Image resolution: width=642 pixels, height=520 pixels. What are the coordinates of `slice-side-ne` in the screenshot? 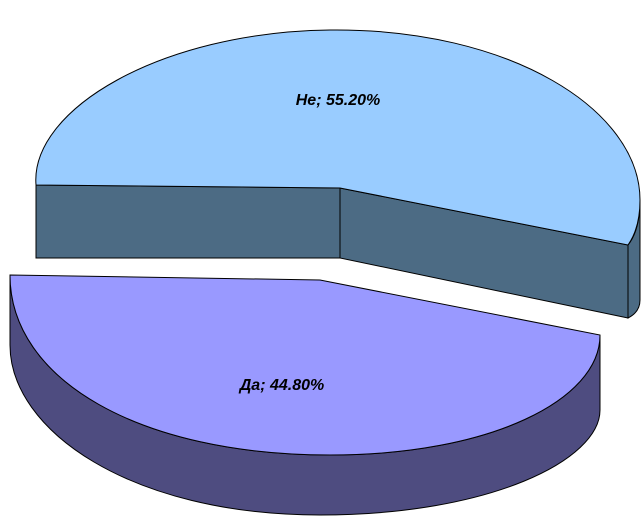 It's located at (188, 221).